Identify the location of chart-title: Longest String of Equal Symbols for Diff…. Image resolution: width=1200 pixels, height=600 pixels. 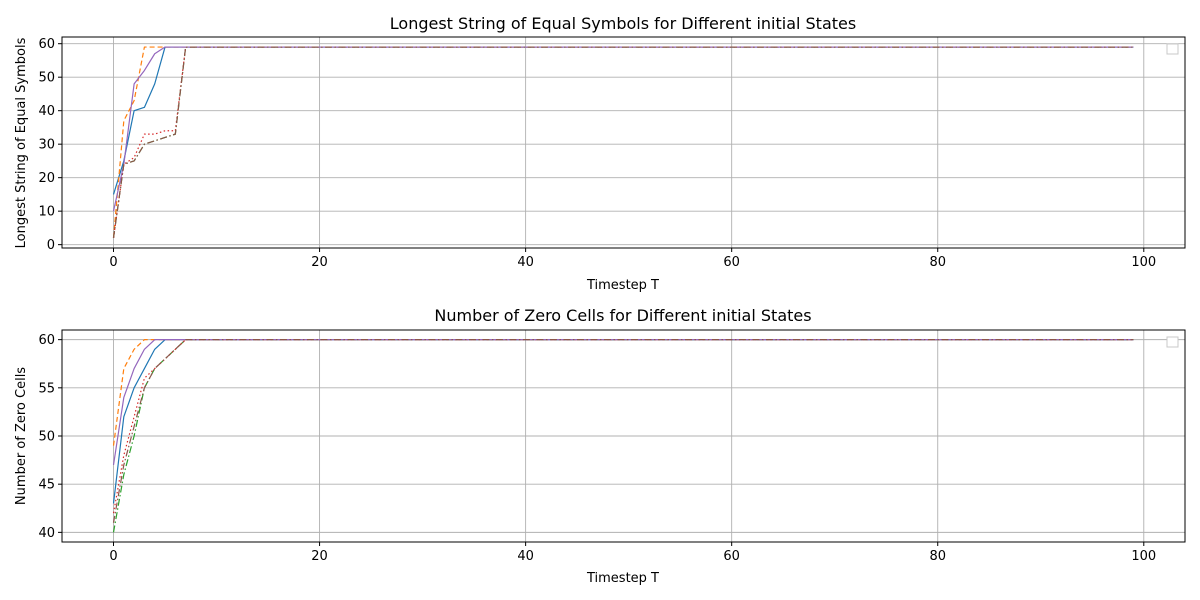
(623, 23).